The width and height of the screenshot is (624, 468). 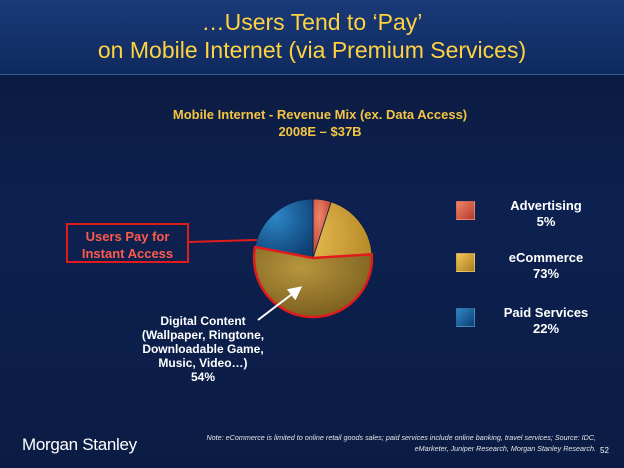 What do you see at coordinates (79, 444) in the screenshot?
I see `morgan-stanley-logo: Morgan Stanley` at bounding box center [79, 444].